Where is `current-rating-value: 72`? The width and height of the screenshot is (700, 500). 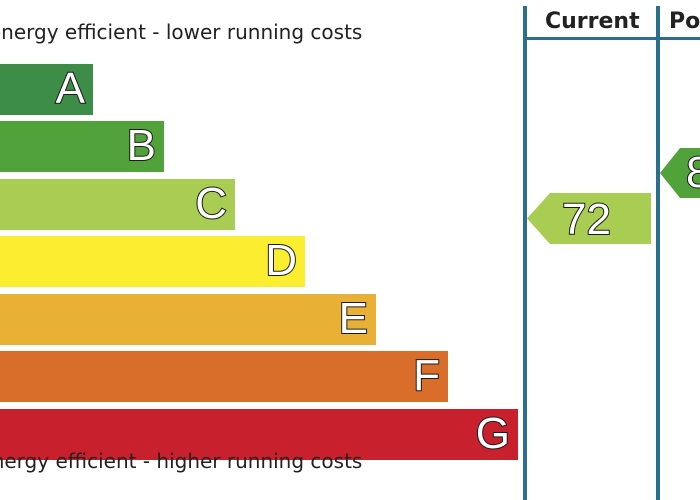 current-rating-value: 72 is located at coordinates (586, 219).